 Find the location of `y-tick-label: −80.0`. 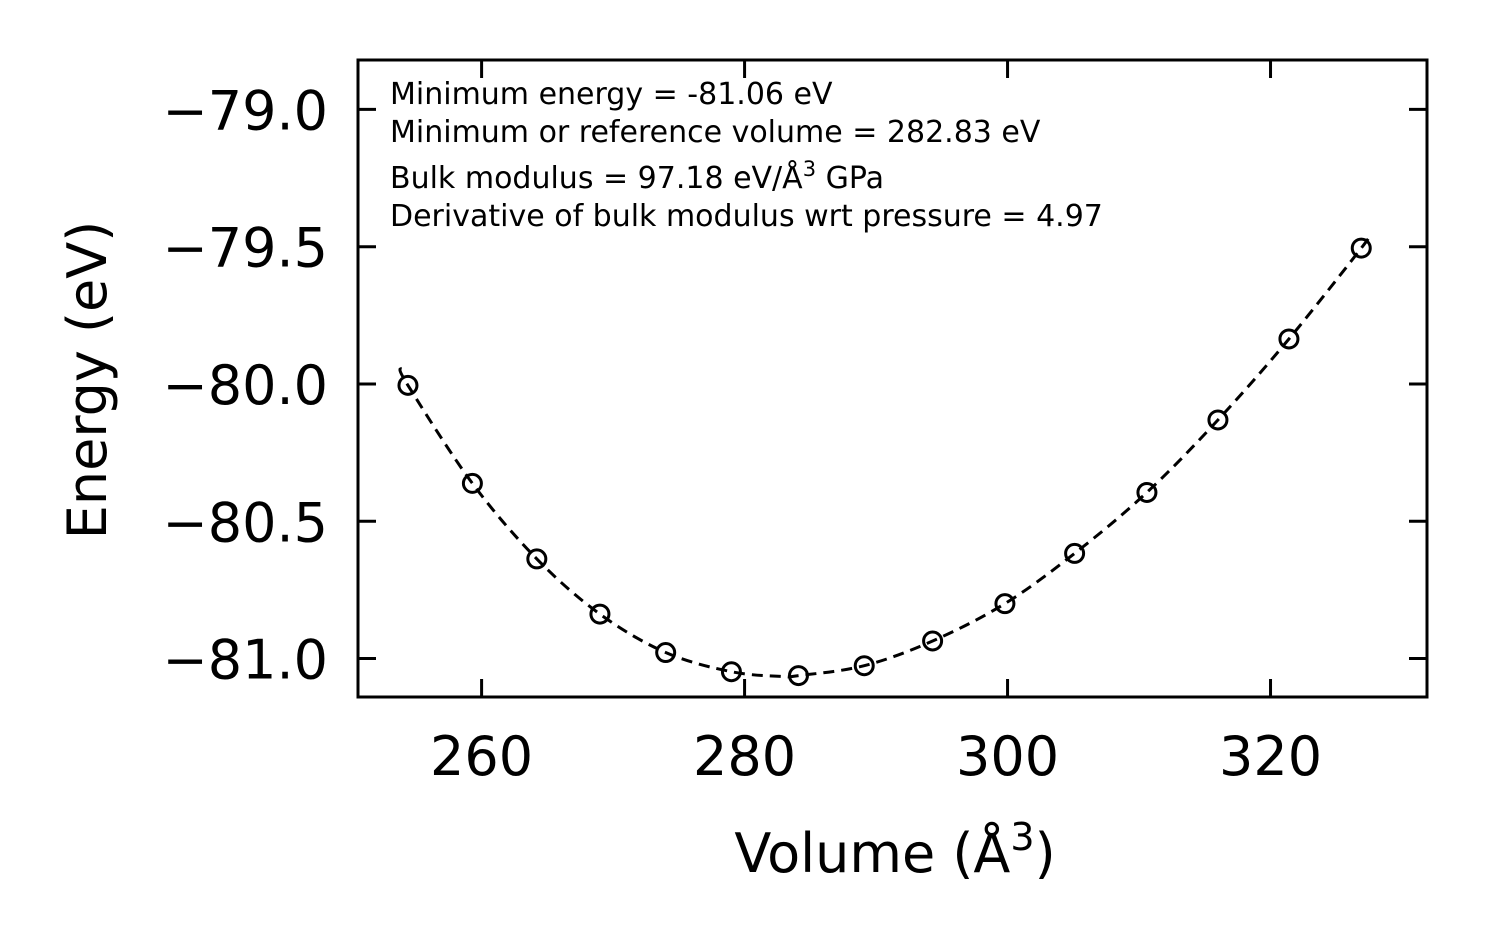

y-tick-label: −80.0 is located at coordinates (245, 385).